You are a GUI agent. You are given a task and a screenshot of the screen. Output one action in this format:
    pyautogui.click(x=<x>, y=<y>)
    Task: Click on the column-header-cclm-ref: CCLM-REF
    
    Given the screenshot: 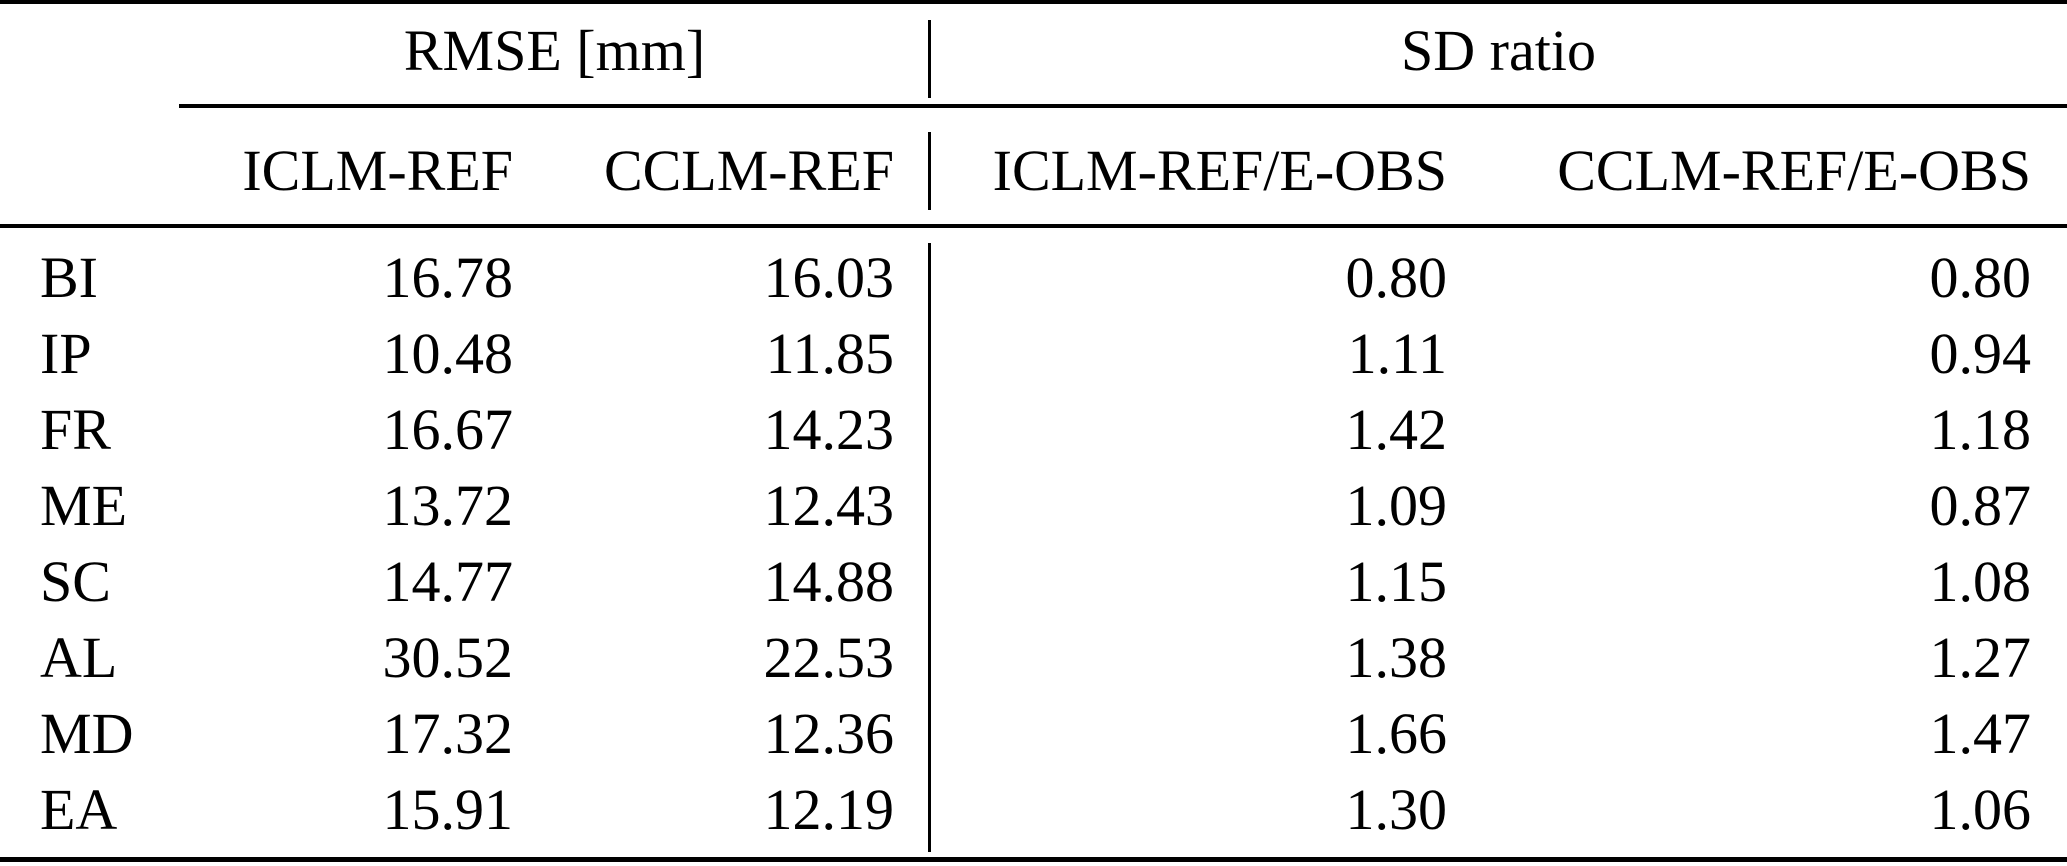 What is the action you would take?
    pyautogui.click(x=748, y=170)
    